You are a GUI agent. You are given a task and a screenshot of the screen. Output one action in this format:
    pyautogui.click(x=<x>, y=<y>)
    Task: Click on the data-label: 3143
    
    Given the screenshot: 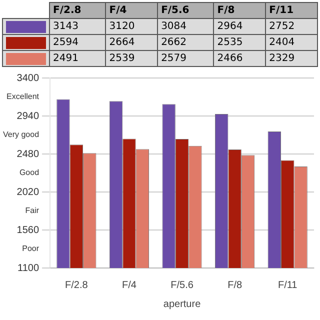 What is the action you would take?
    pyautogui.click(x=78, y=26)
    